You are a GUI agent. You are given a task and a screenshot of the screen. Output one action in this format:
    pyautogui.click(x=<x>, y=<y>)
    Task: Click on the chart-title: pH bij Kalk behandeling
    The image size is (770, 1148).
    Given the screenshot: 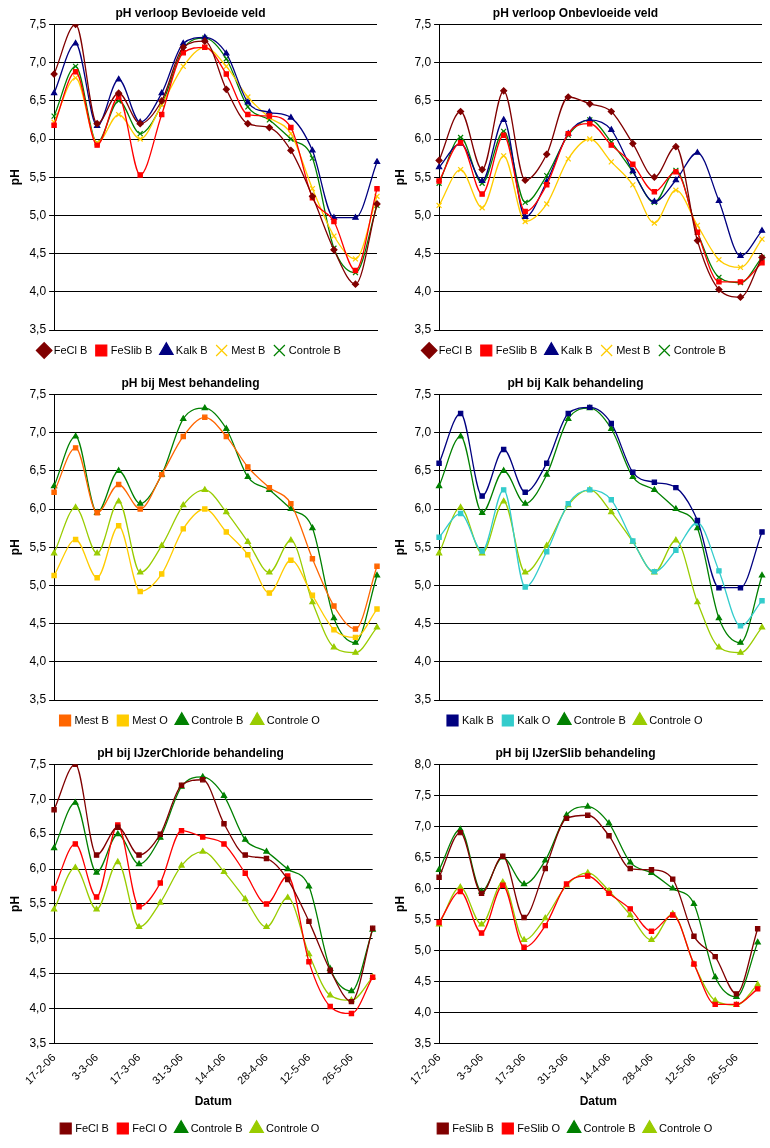 What is the action you would take?
    pyautogui.click(x=575, y=382)
    